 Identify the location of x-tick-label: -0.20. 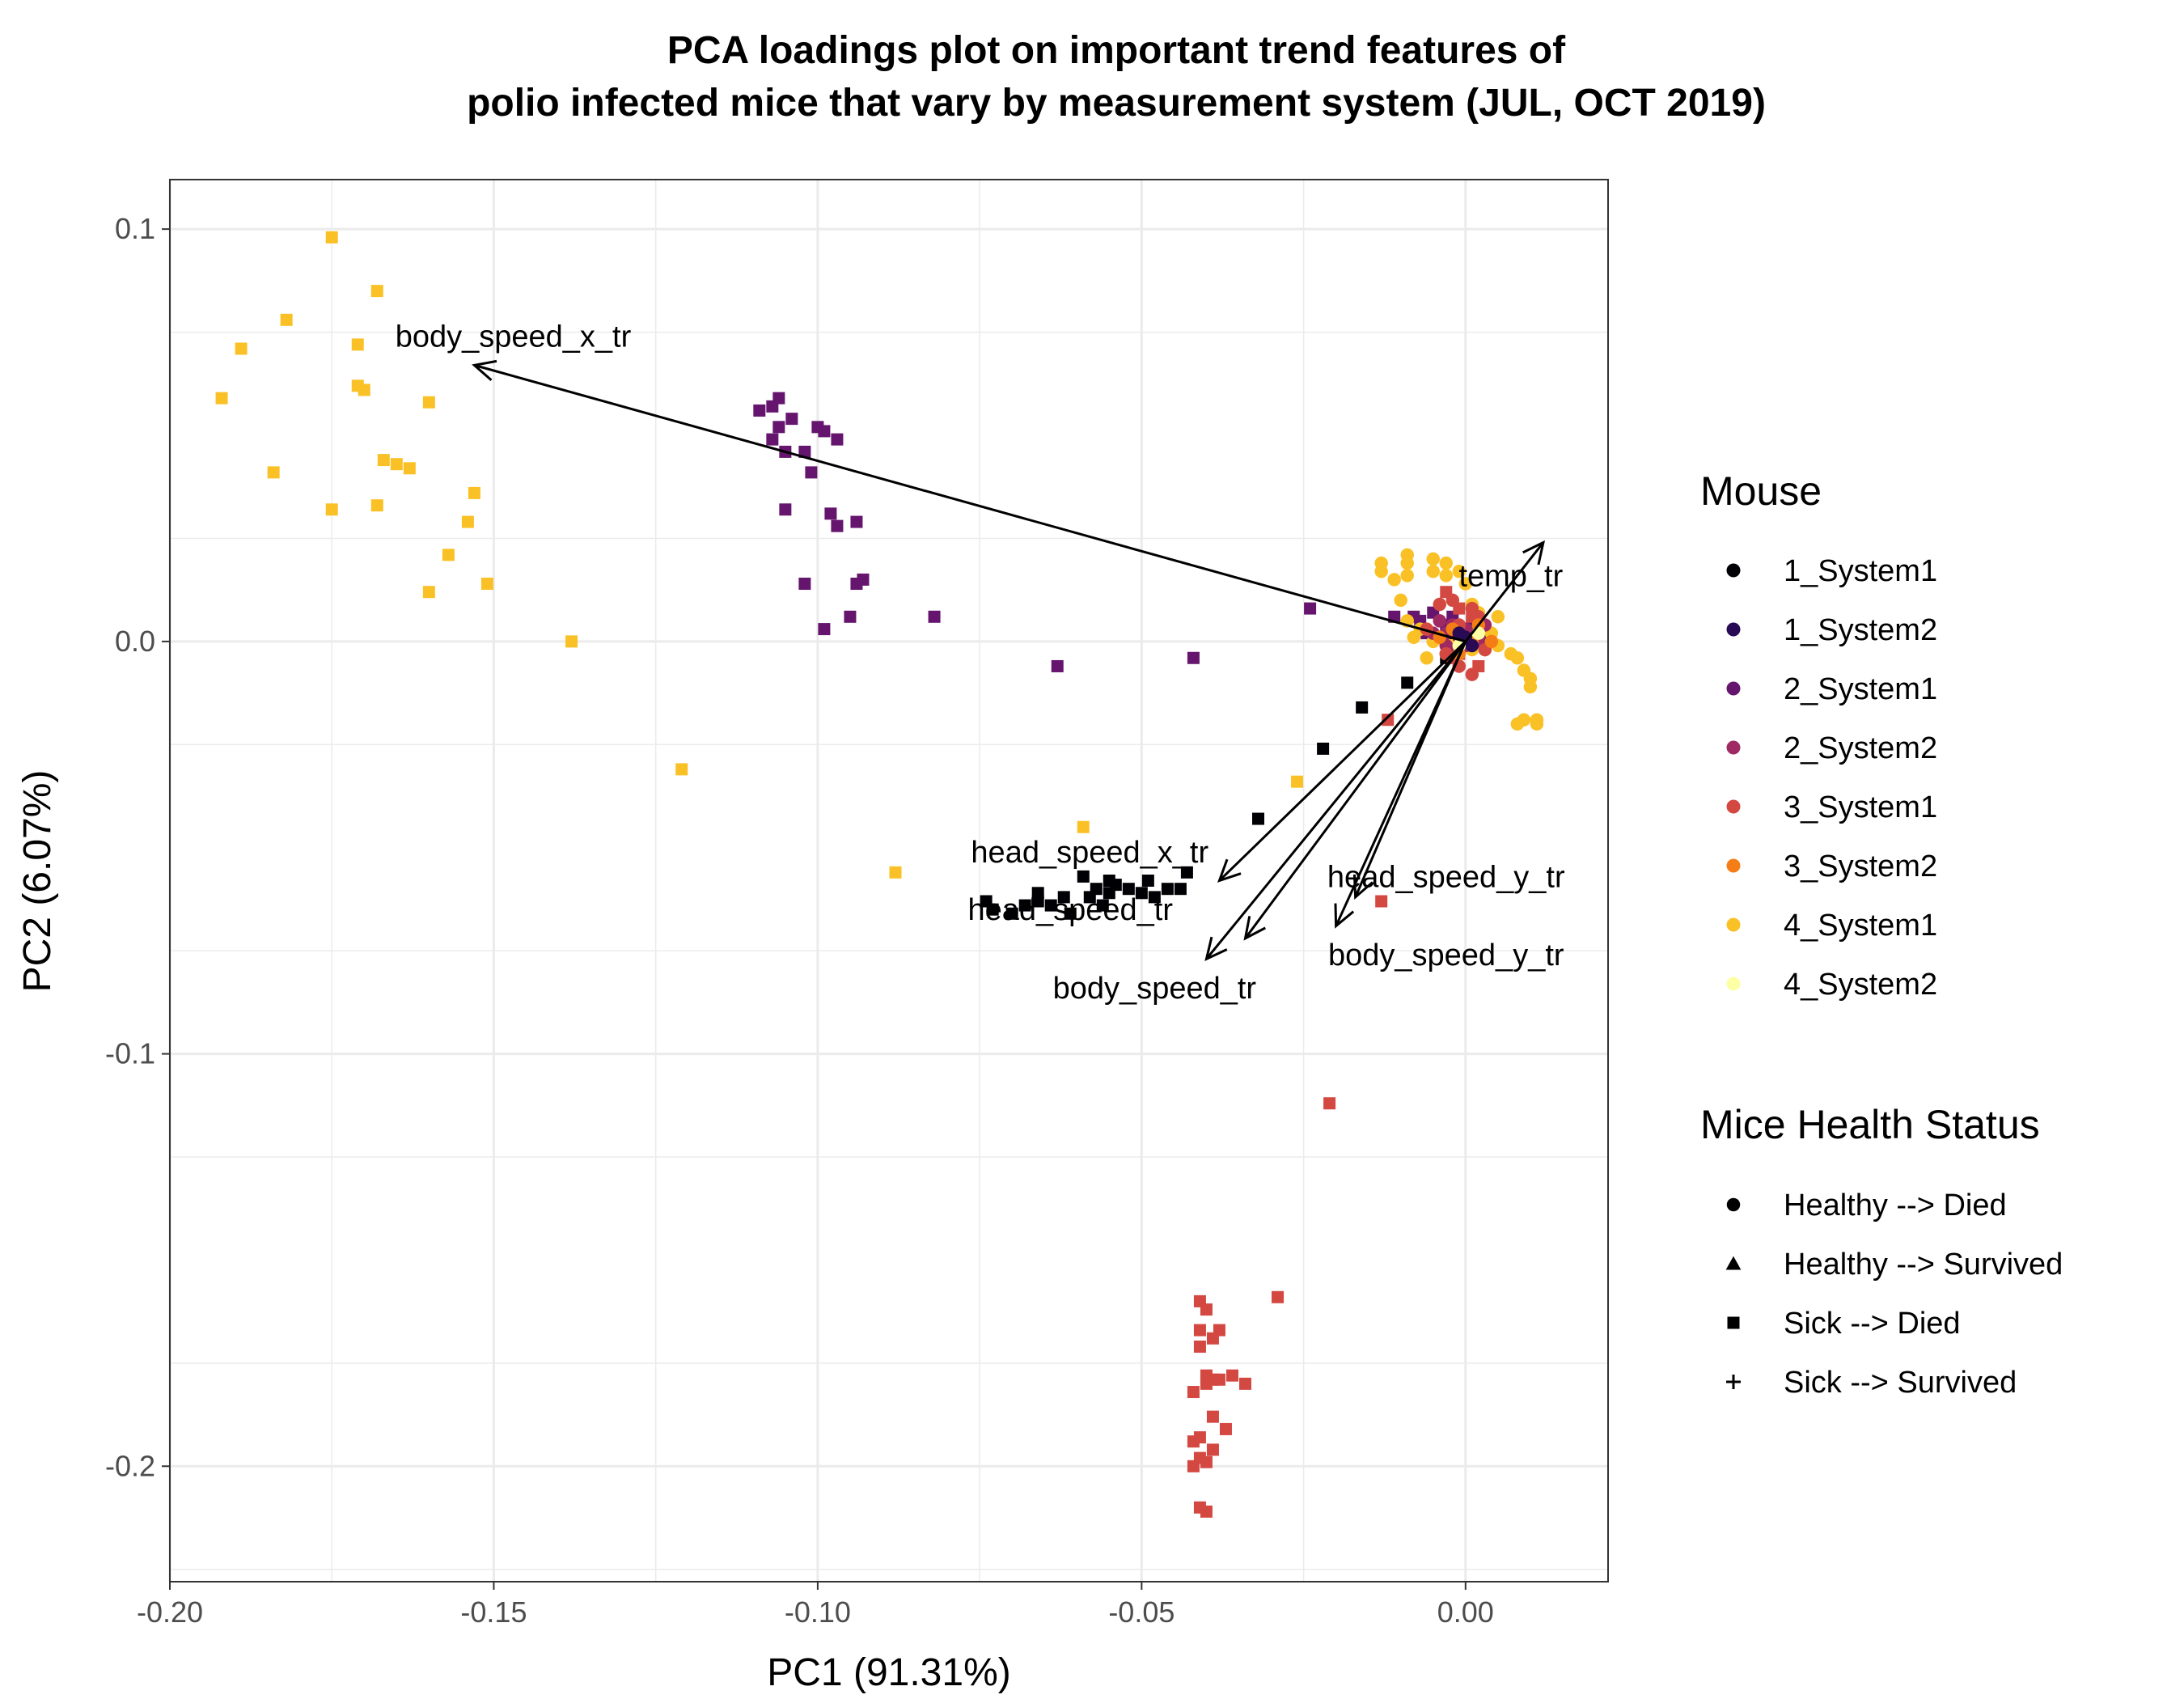
(170, 1612).